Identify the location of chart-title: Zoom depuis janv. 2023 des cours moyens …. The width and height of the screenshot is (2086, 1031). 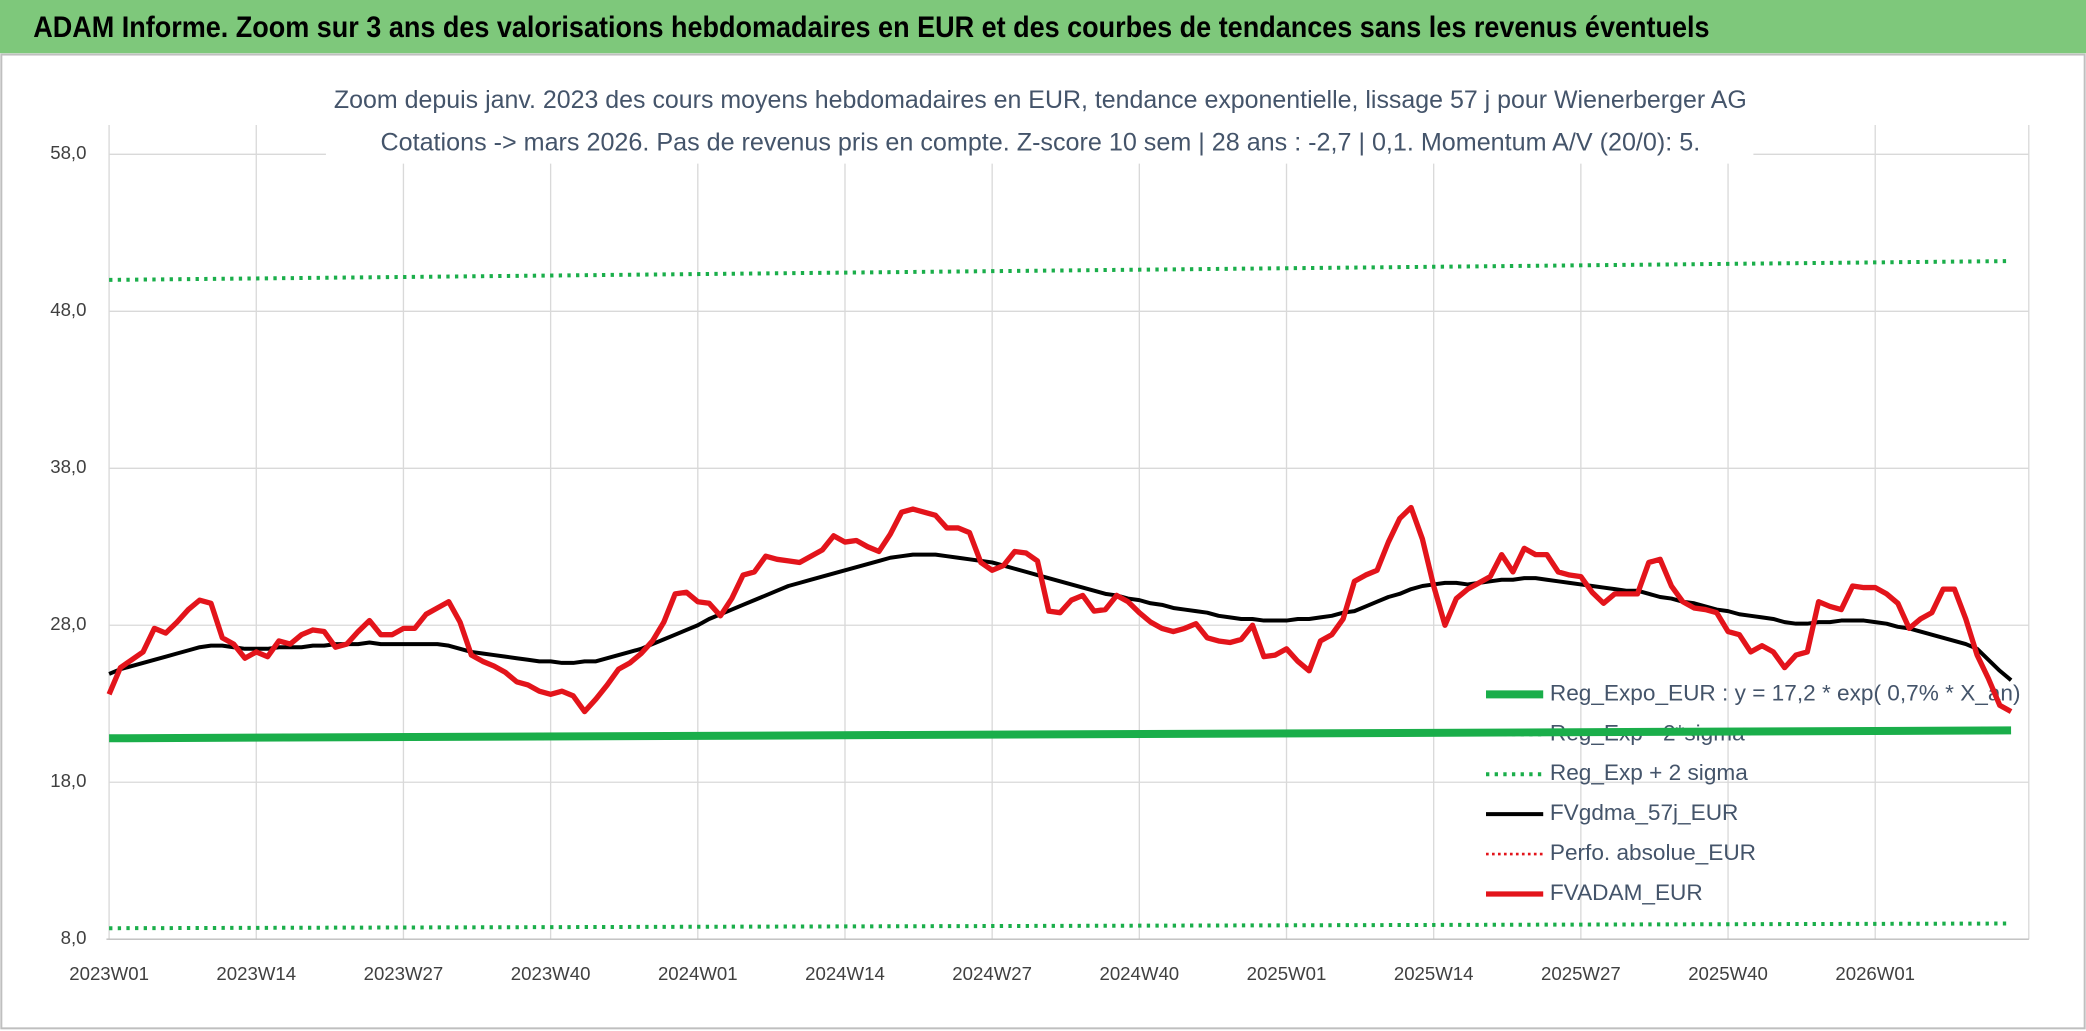
(1040, 100).